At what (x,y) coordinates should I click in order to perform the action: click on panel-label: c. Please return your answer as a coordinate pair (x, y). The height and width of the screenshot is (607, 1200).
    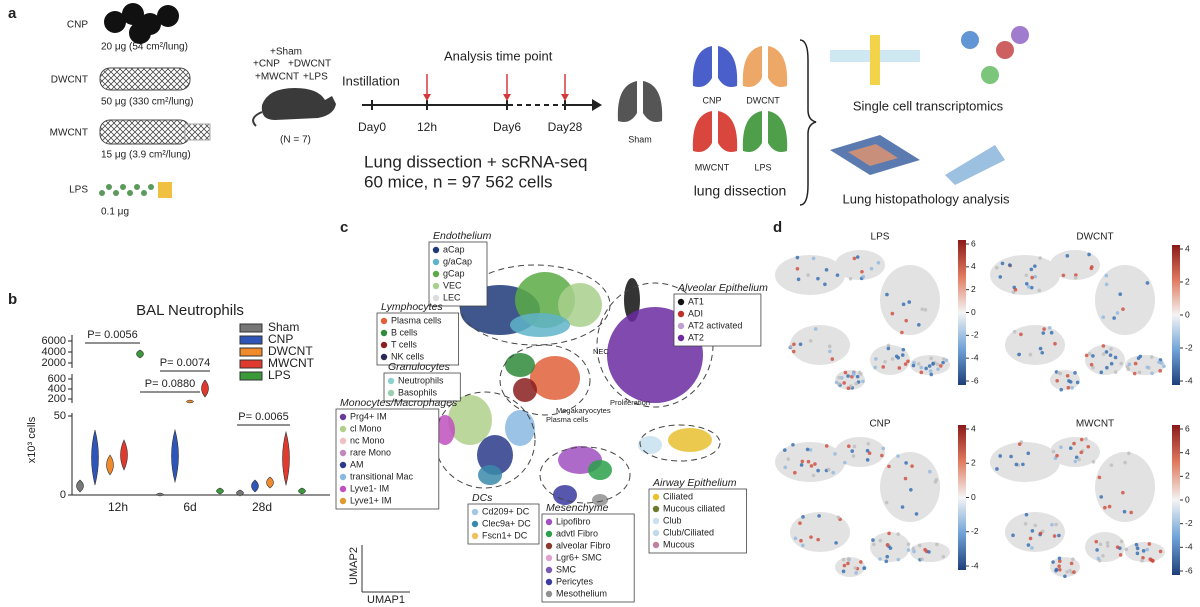
    Looking at the image, I should click on (344, 227).